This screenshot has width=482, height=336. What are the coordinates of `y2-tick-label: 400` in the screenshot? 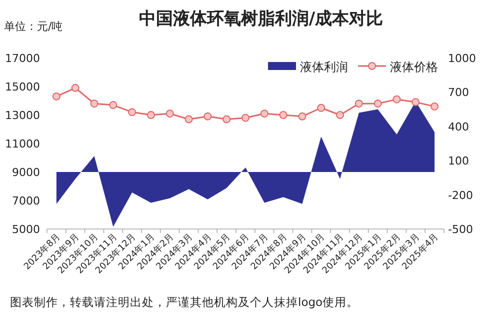 It's located at (458, 127).